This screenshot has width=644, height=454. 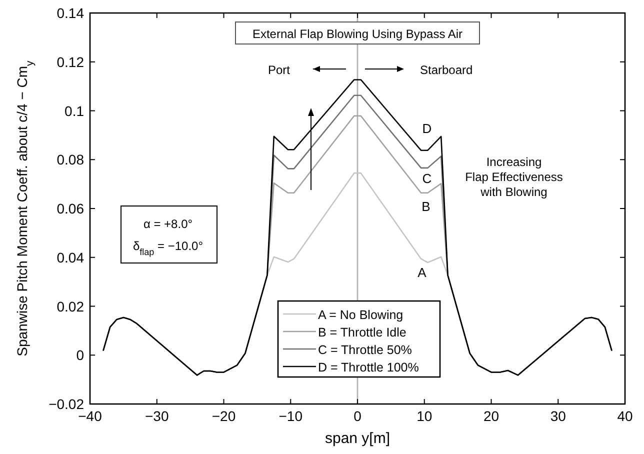 I want to click on y-tick-label: 0.1, so click(x=74, y=110).